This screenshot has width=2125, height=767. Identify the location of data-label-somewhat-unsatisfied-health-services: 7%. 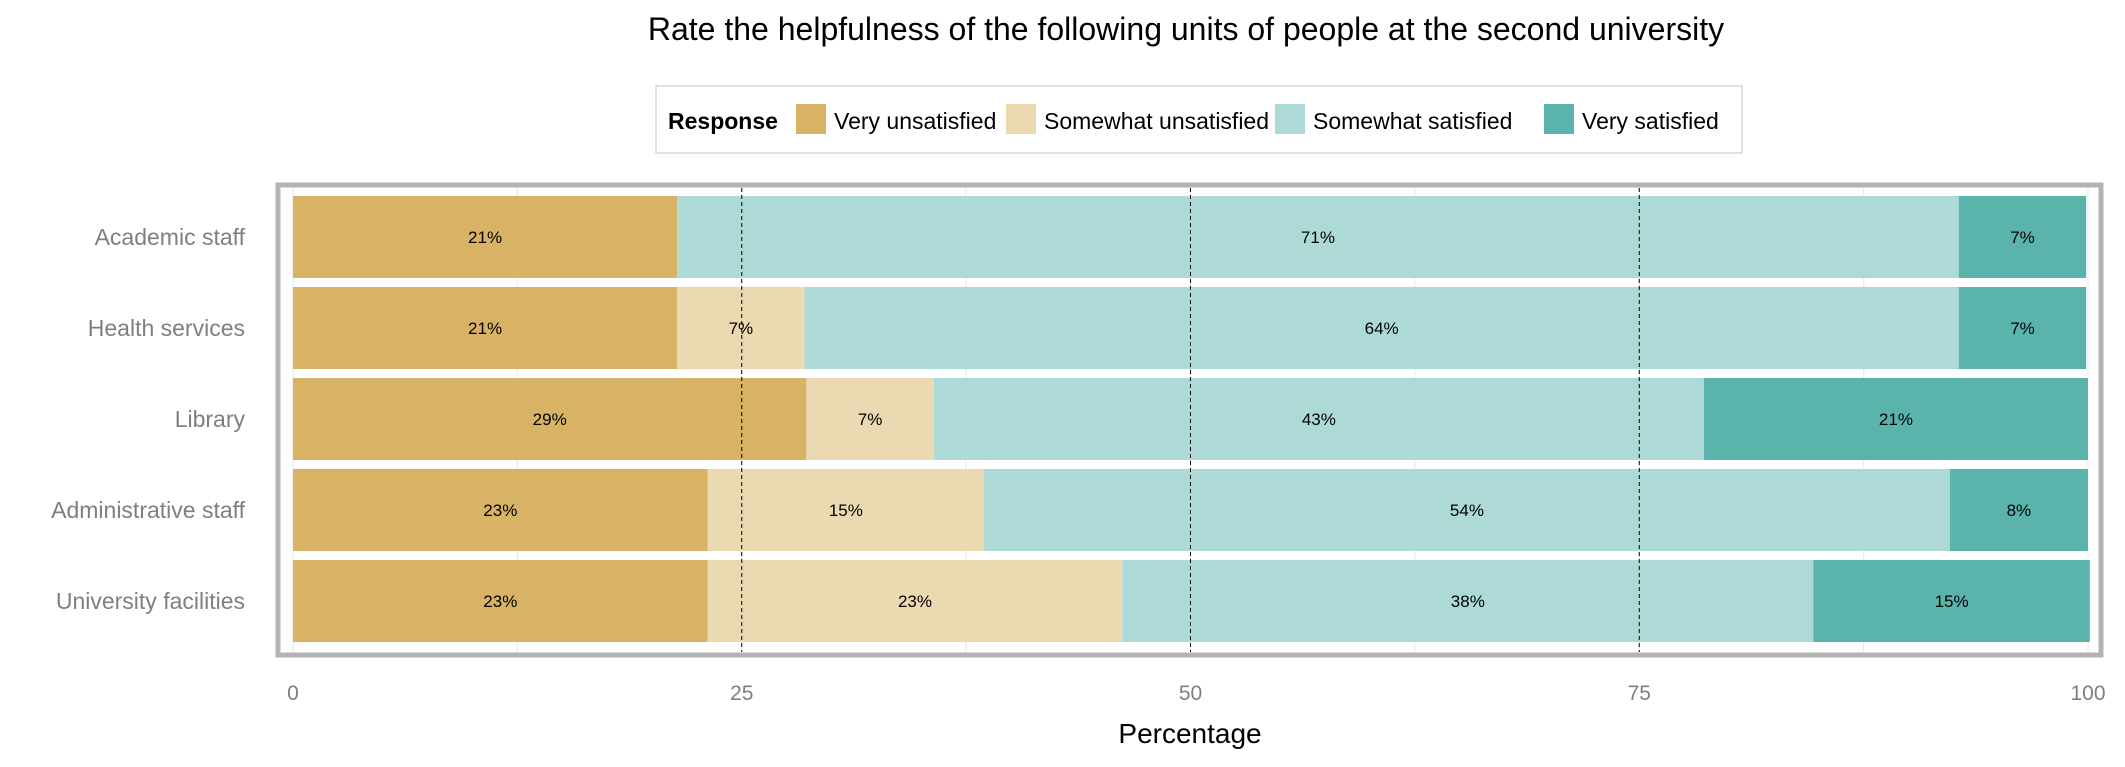
(741, 328).